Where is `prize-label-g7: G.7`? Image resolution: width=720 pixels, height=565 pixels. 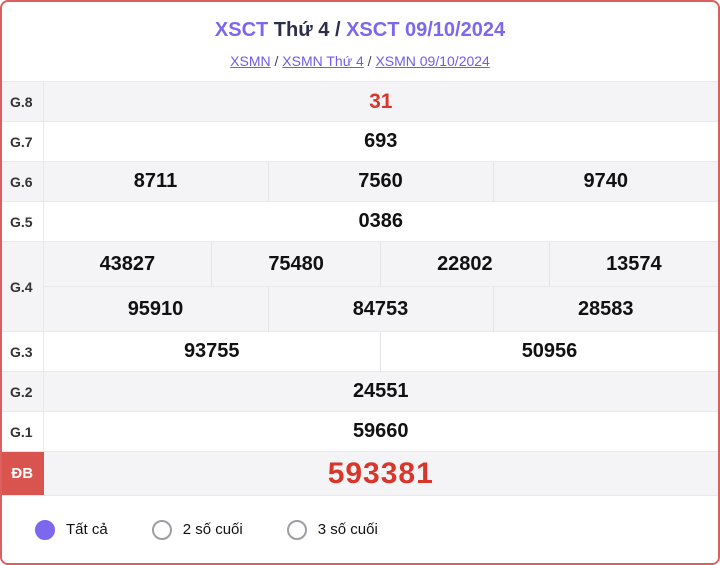 prize-label-g7: G.7 is located at coordinates (23, 141).